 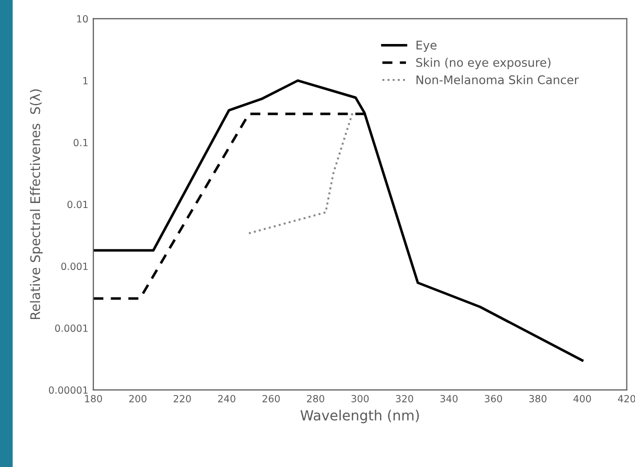 I want to click on y-tick-label: 0.1, so click(x=81, y=142).